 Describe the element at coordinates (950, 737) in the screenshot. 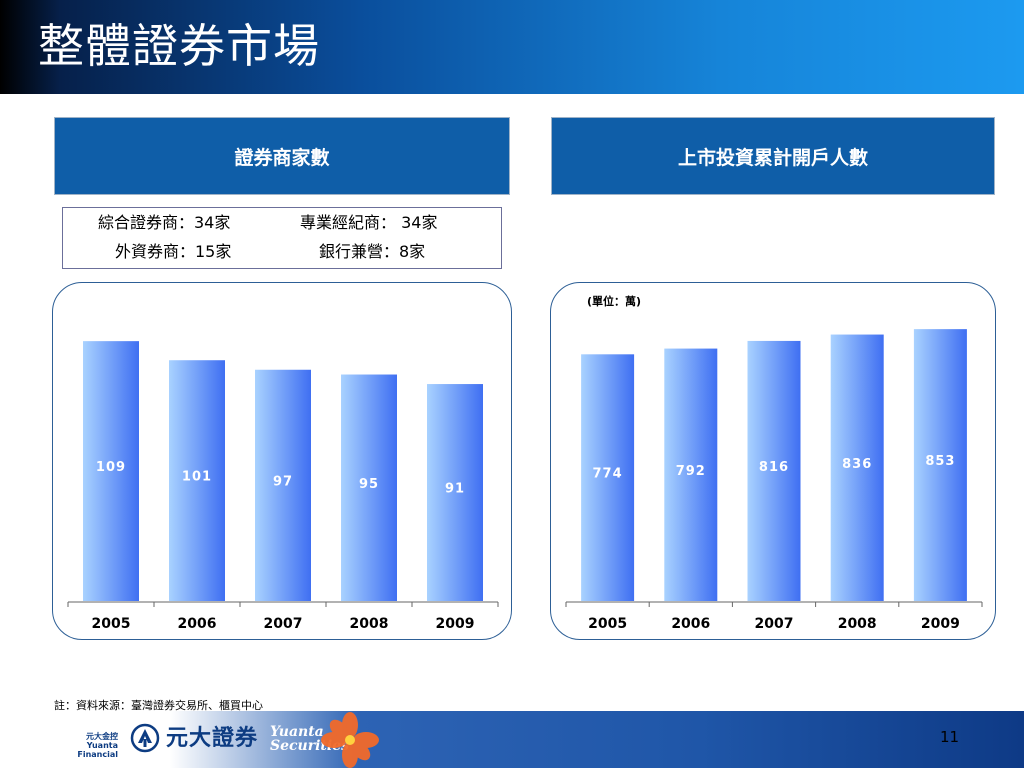

I see `page-number: 11` at that location.